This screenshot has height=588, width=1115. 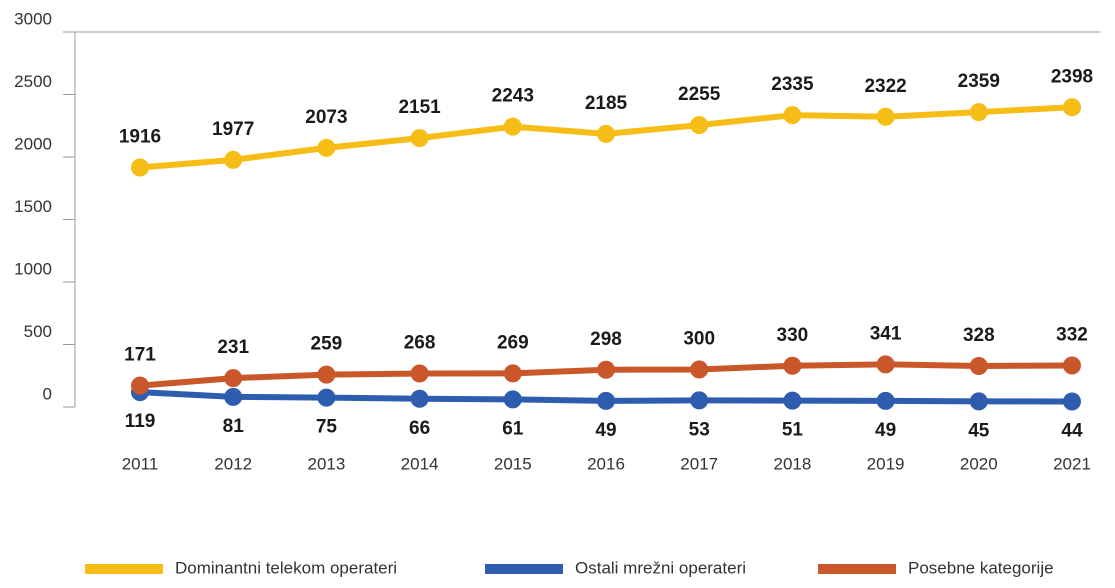 What do you see at coordinates (513, 428) in the screenshot?
I see `data-label: 61` at bounding box center [513, 428].